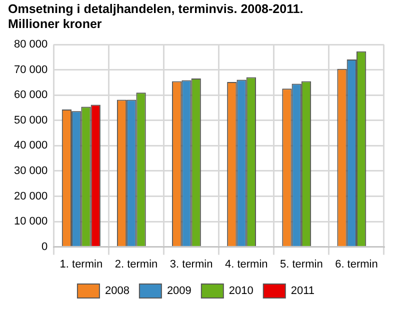 This screenshot has height=320, width=400. Describe the element at coordinates (31, 120) in the screenshot. I see `y-tick-label: 50 000` at that location.